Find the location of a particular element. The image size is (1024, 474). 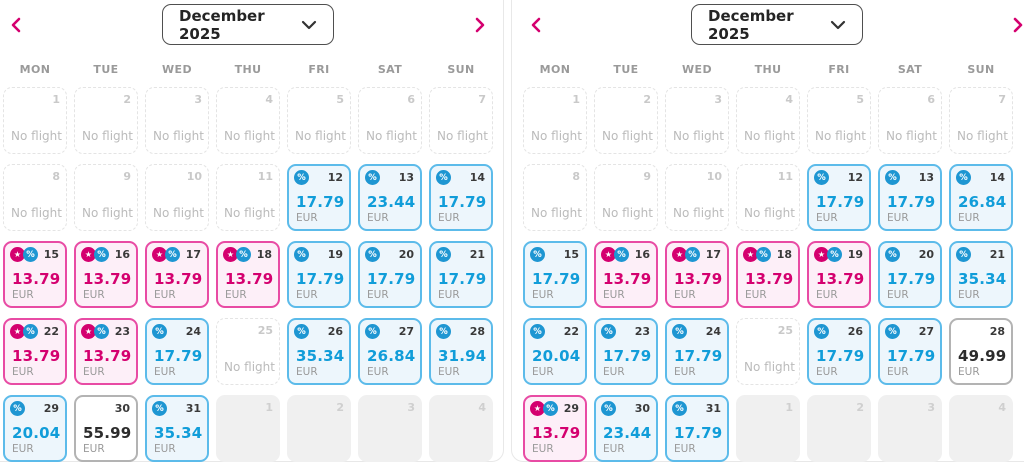

price-value: 35.34 is located at coordinates (320, 355).